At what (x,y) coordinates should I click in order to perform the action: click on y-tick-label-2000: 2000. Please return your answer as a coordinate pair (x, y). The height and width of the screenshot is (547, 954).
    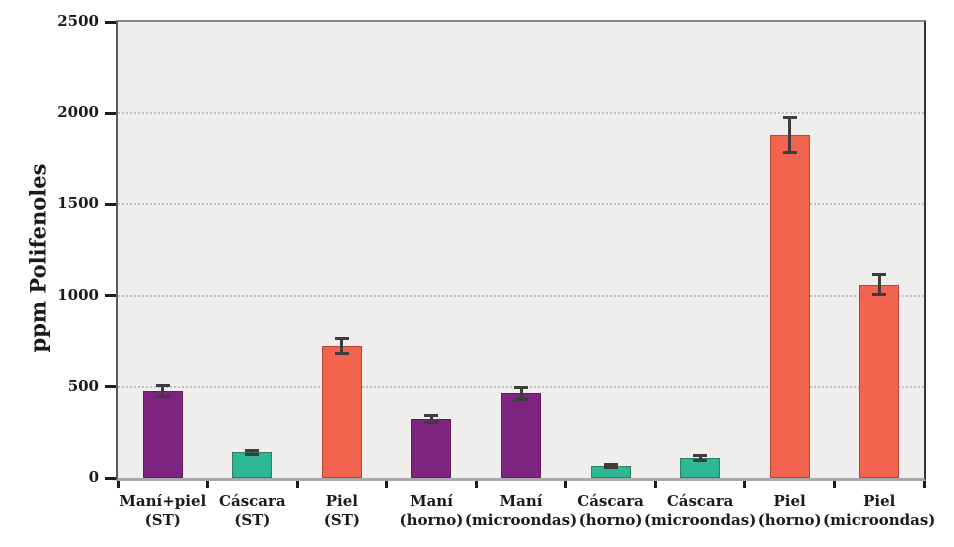
    Looking at the image, I should click on (78, 112).